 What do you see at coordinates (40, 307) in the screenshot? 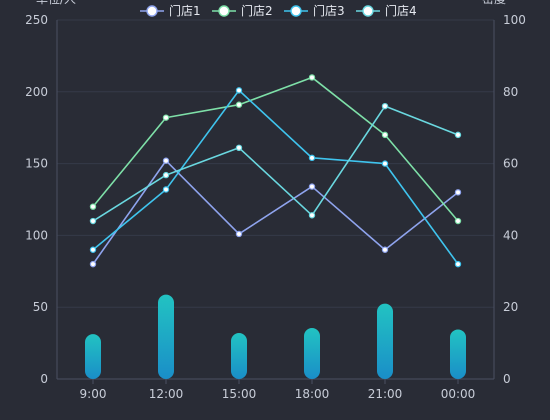
I see `y-left-tick-label: 50` at bounding box center [40, 307].